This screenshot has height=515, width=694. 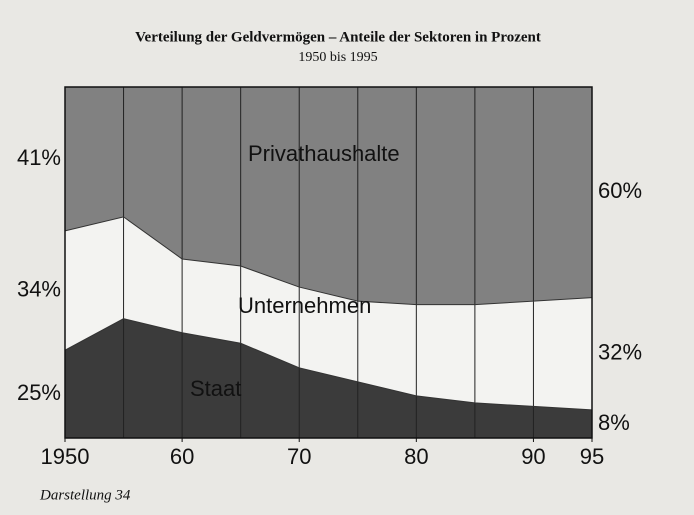 I want to click on chart-subtitle: 1950 bis 1995, so click(x=337, y=57).